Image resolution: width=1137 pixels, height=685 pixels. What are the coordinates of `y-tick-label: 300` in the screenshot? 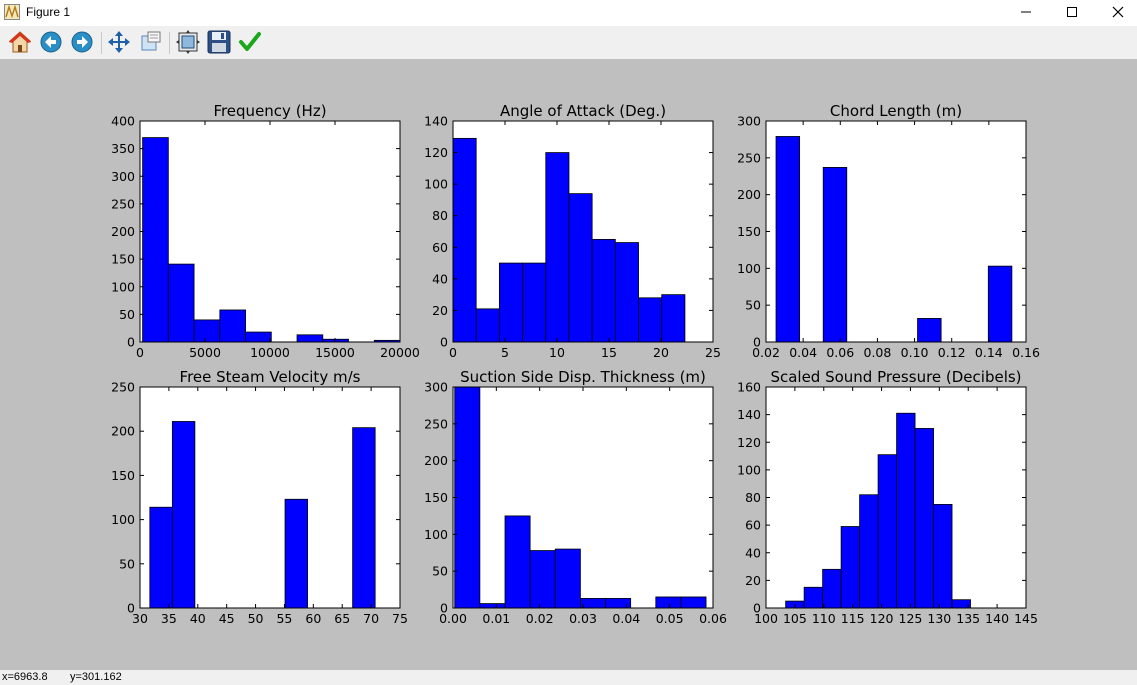 It's located at (436, 387).